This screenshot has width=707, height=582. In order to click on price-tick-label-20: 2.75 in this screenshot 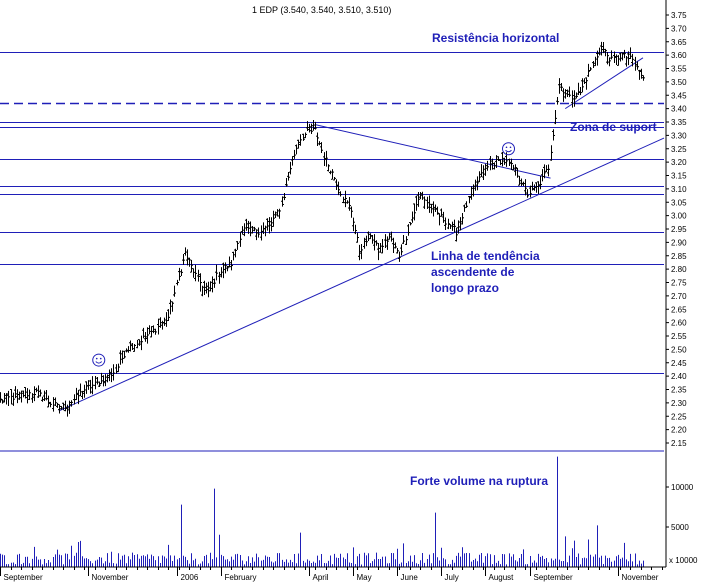, I will do `click(679, 283)`.